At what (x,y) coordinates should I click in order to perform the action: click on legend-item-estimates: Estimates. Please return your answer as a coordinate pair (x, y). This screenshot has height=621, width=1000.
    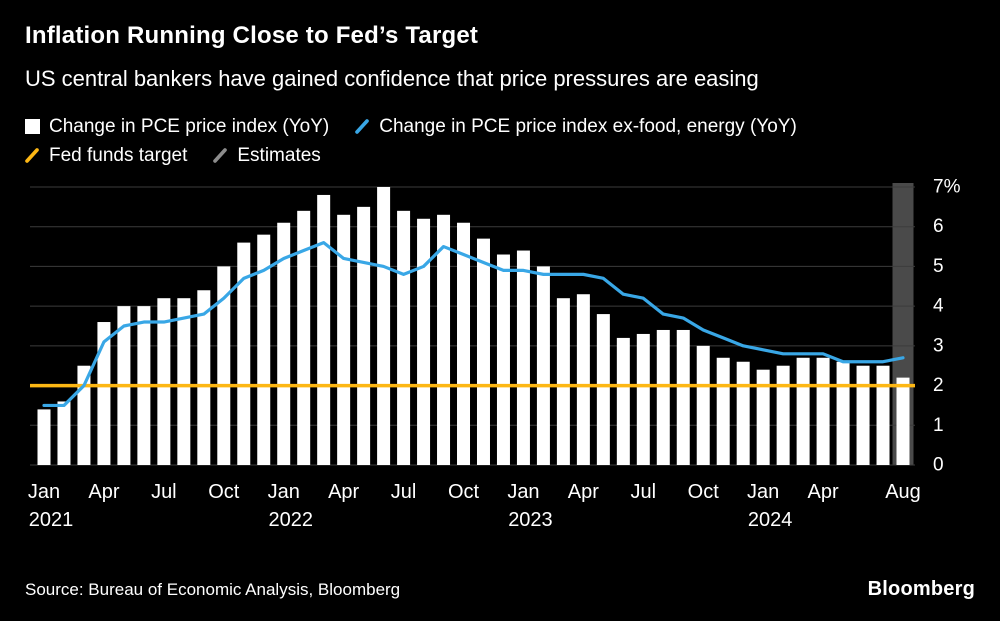
    Looking at the image, I should click on (267, 155).